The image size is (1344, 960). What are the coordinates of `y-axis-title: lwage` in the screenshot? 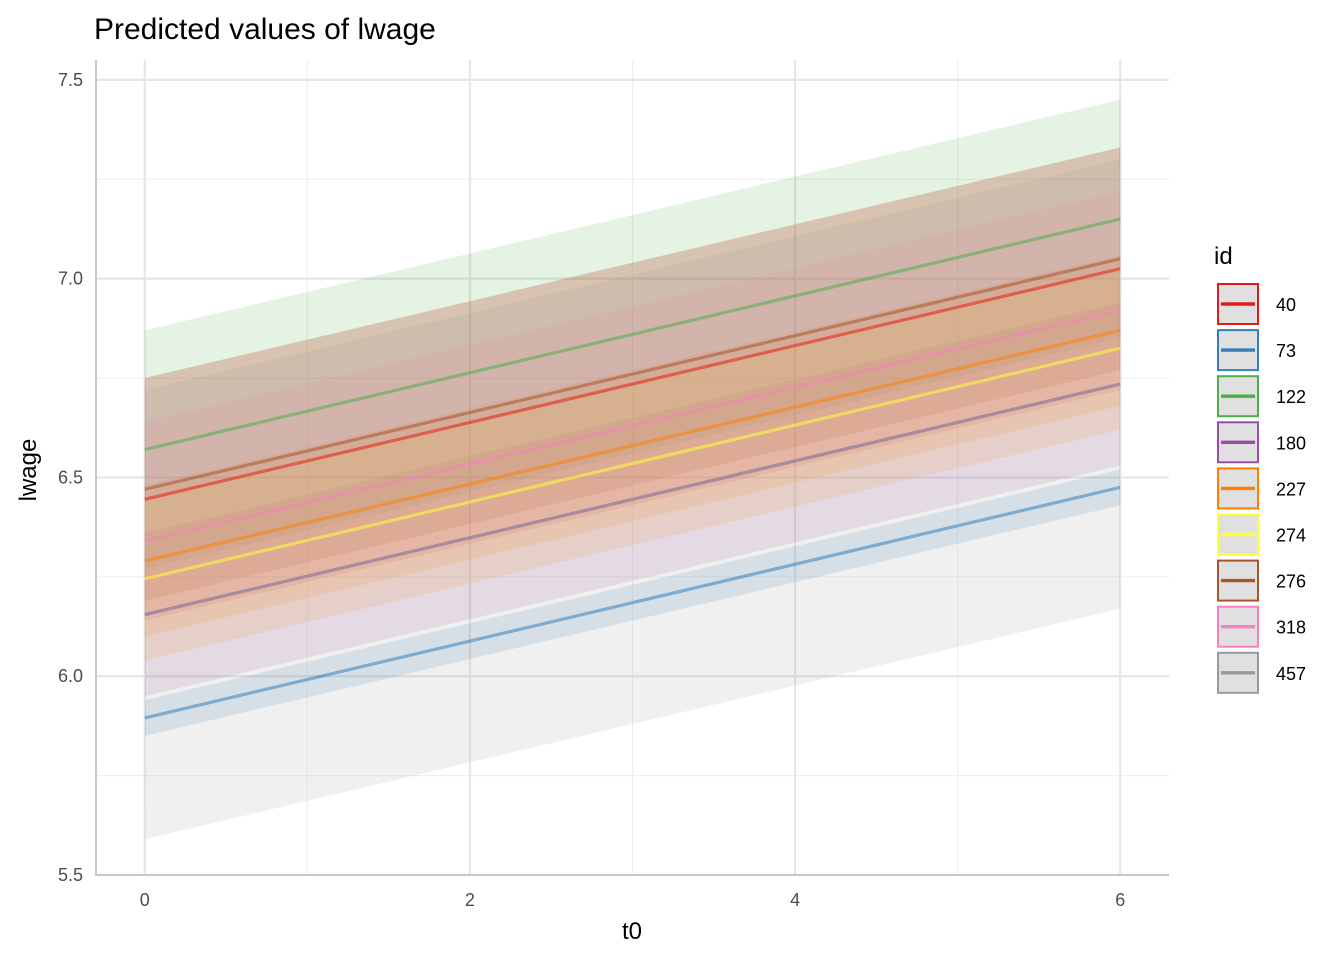 It's located at (28, 470).